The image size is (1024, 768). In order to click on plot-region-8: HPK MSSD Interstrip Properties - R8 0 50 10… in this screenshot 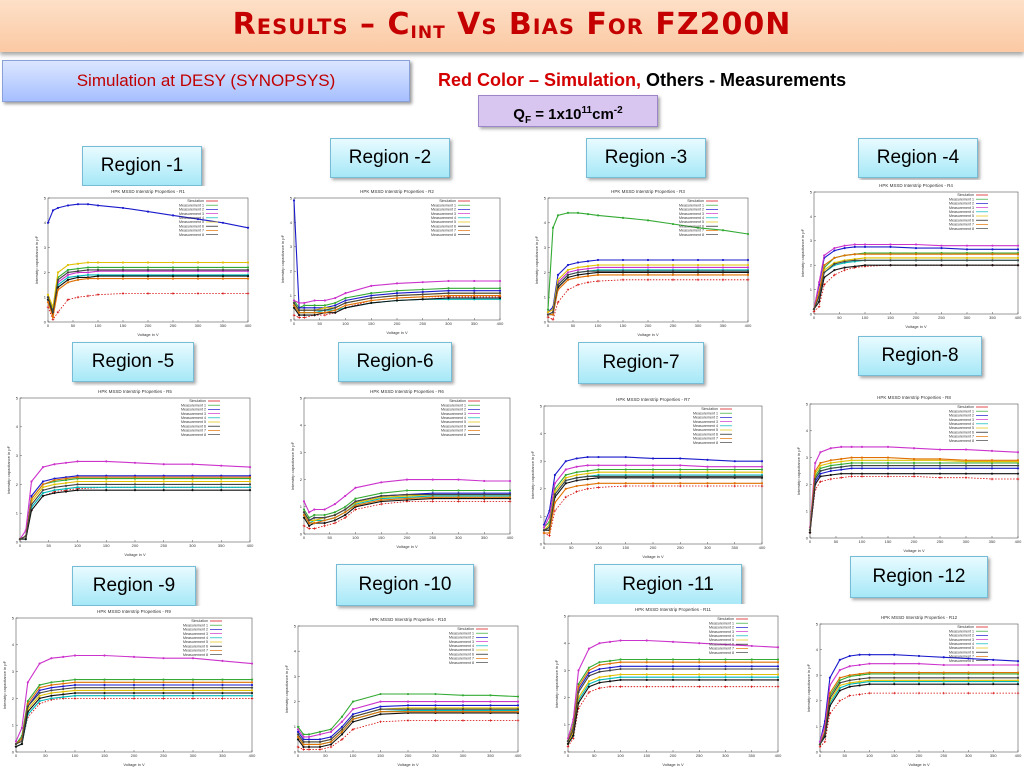, I will do `click(910, 473)`.